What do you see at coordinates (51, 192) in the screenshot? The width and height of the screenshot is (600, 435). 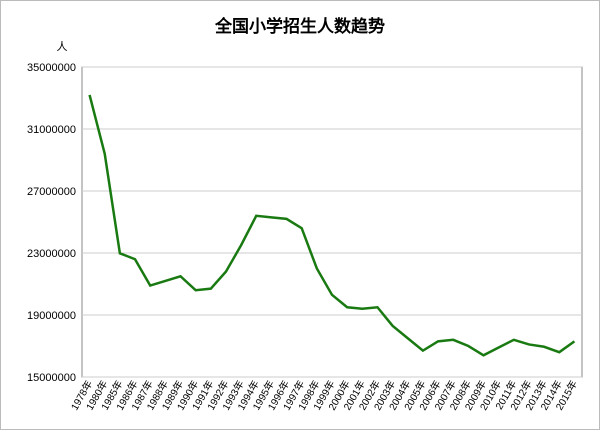 I see `y-tick-label: 27000000` at bounding box center [51, 192].